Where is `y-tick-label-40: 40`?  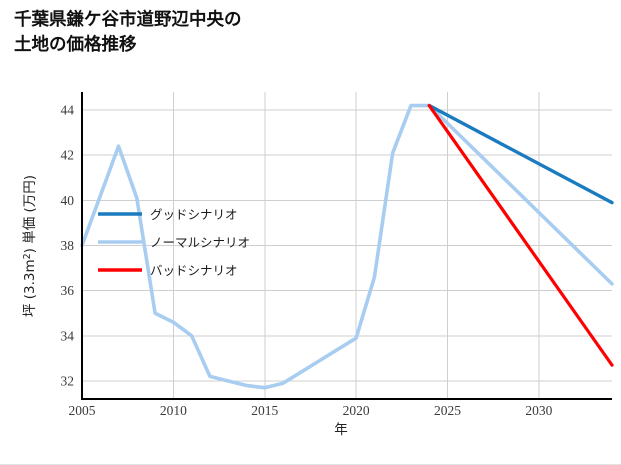 y-tick-label-40: 40 is located at coordinates (68, 200).